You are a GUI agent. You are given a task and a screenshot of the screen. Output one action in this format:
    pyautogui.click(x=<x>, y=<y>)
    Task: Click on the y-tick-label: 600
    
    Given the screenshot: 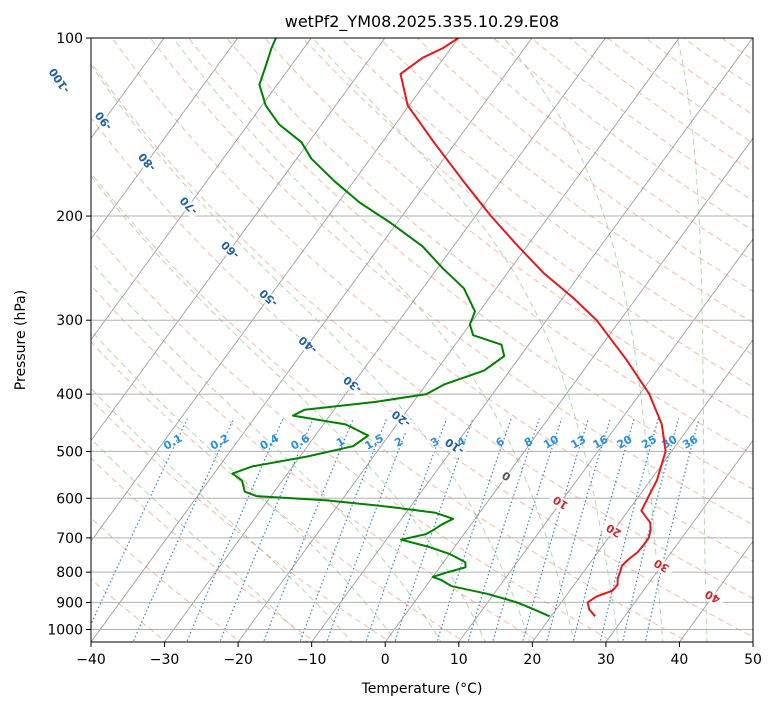 What is the action you would take?
    pyautogui.click(x=69, y=499)
    